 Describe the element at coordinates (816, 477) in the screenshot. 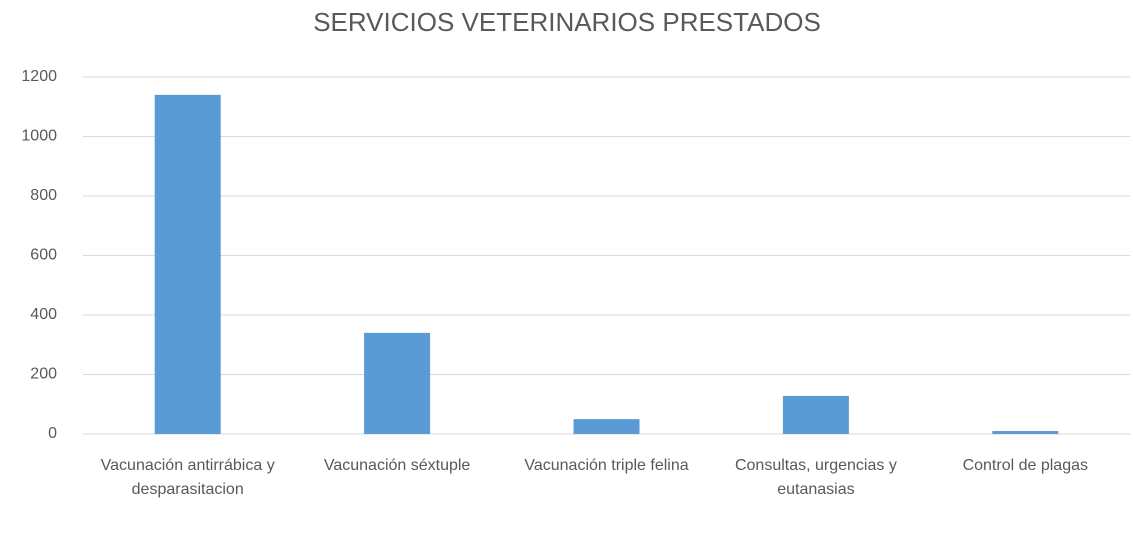

I see `x-tick-label: Consultas, urgencias y eutanasias` at that location.